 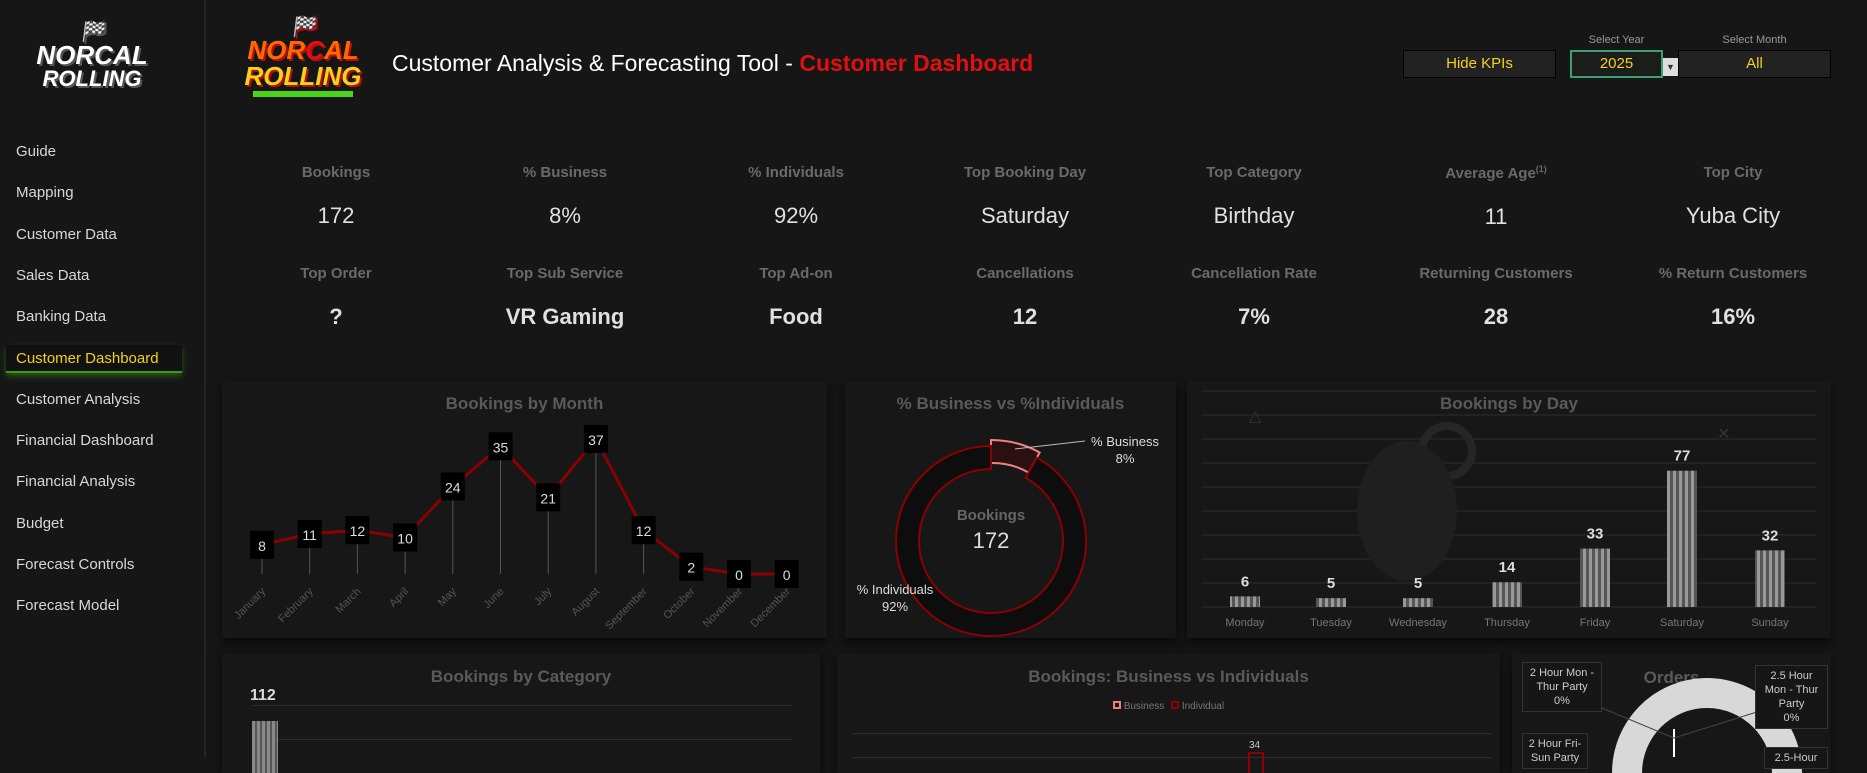 I want to click on kpi-top-booking-day: Top Booking Day Saturday, so click(x=1025, y=196).